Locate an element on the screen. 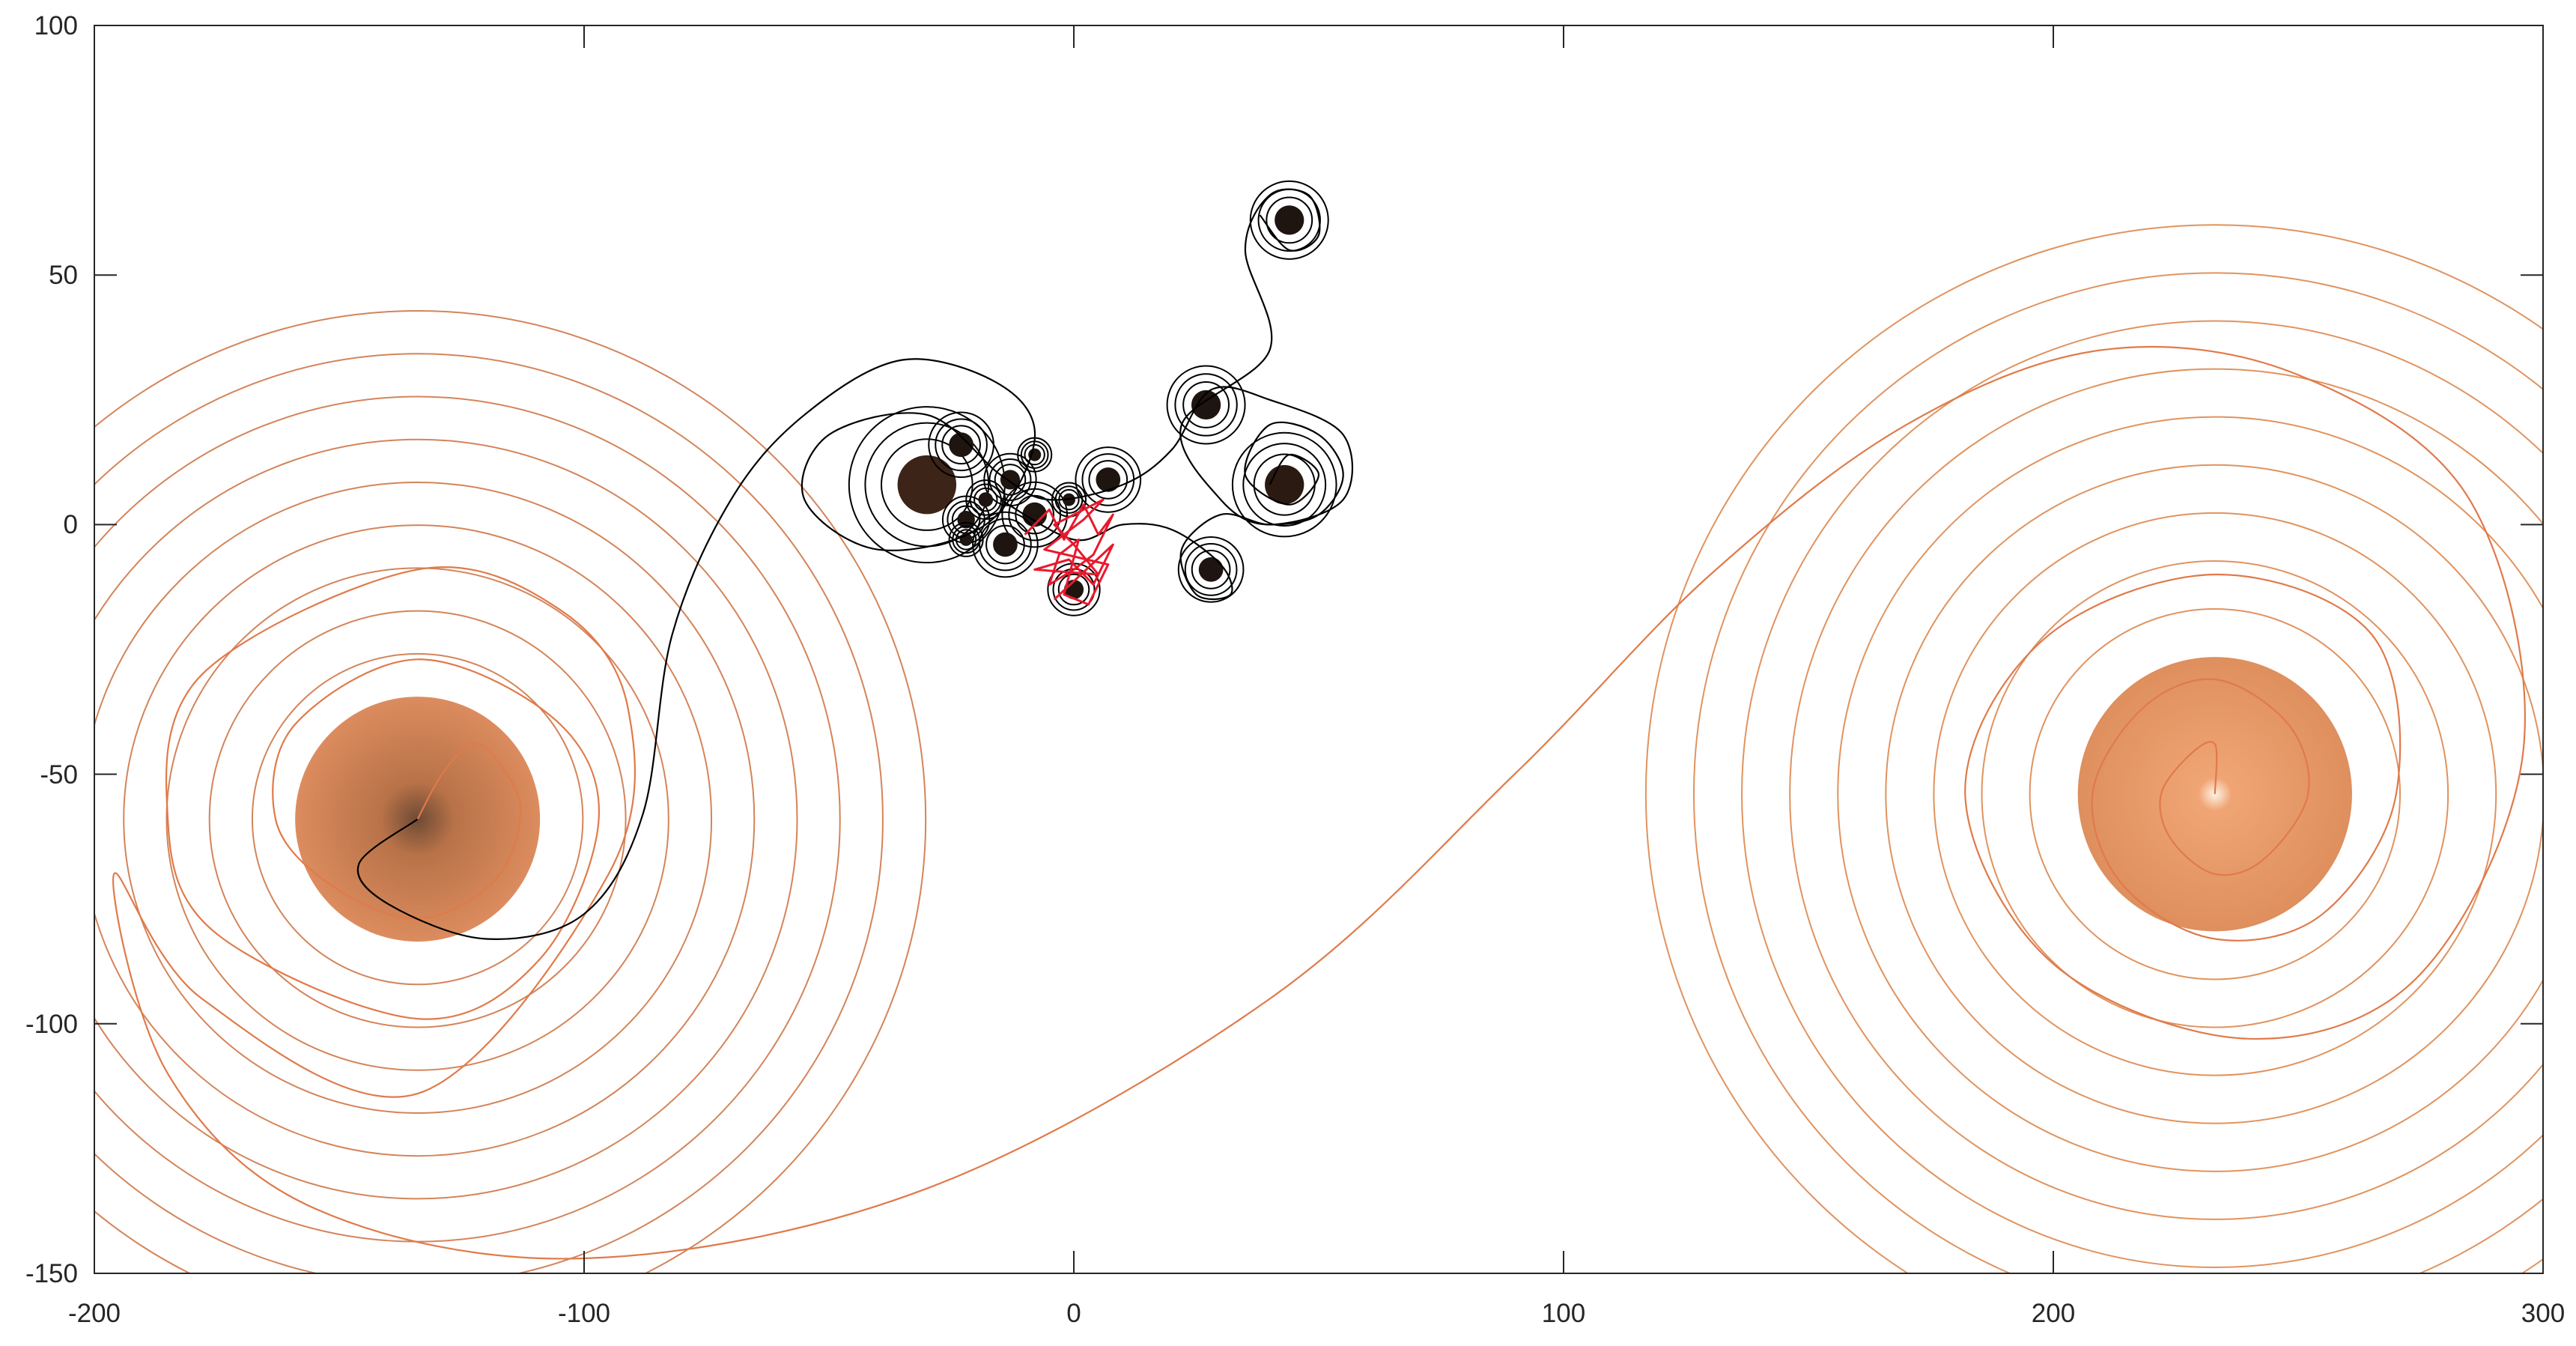 This screenshot has width=2576, height=1346. x-axis-tick-labels: -200 -100 0 100 200 300 is located at coordinates (1316, 1313).